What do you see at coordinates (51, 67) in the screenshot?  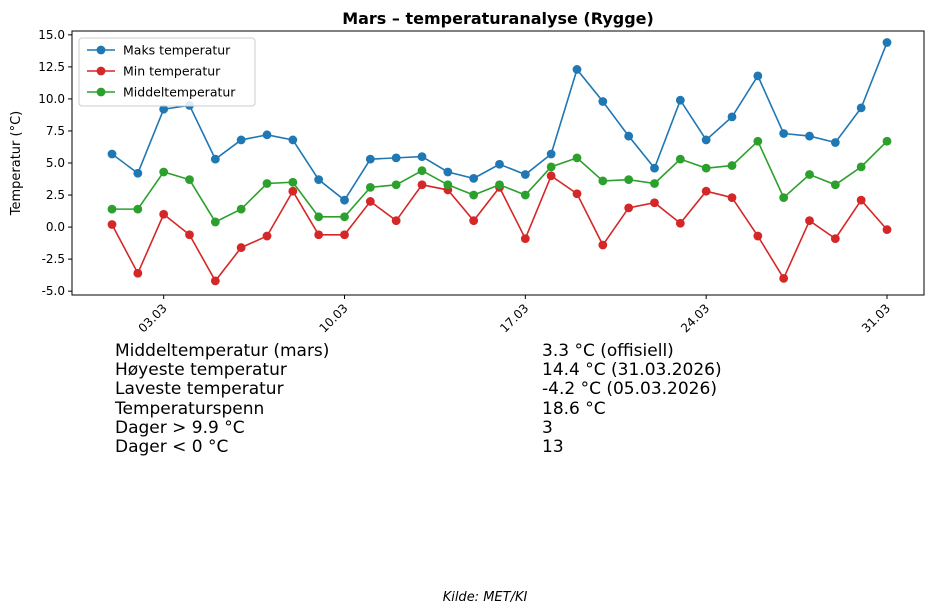 I see `y-tick-label: 12.5` at bounding box center [51, 67].